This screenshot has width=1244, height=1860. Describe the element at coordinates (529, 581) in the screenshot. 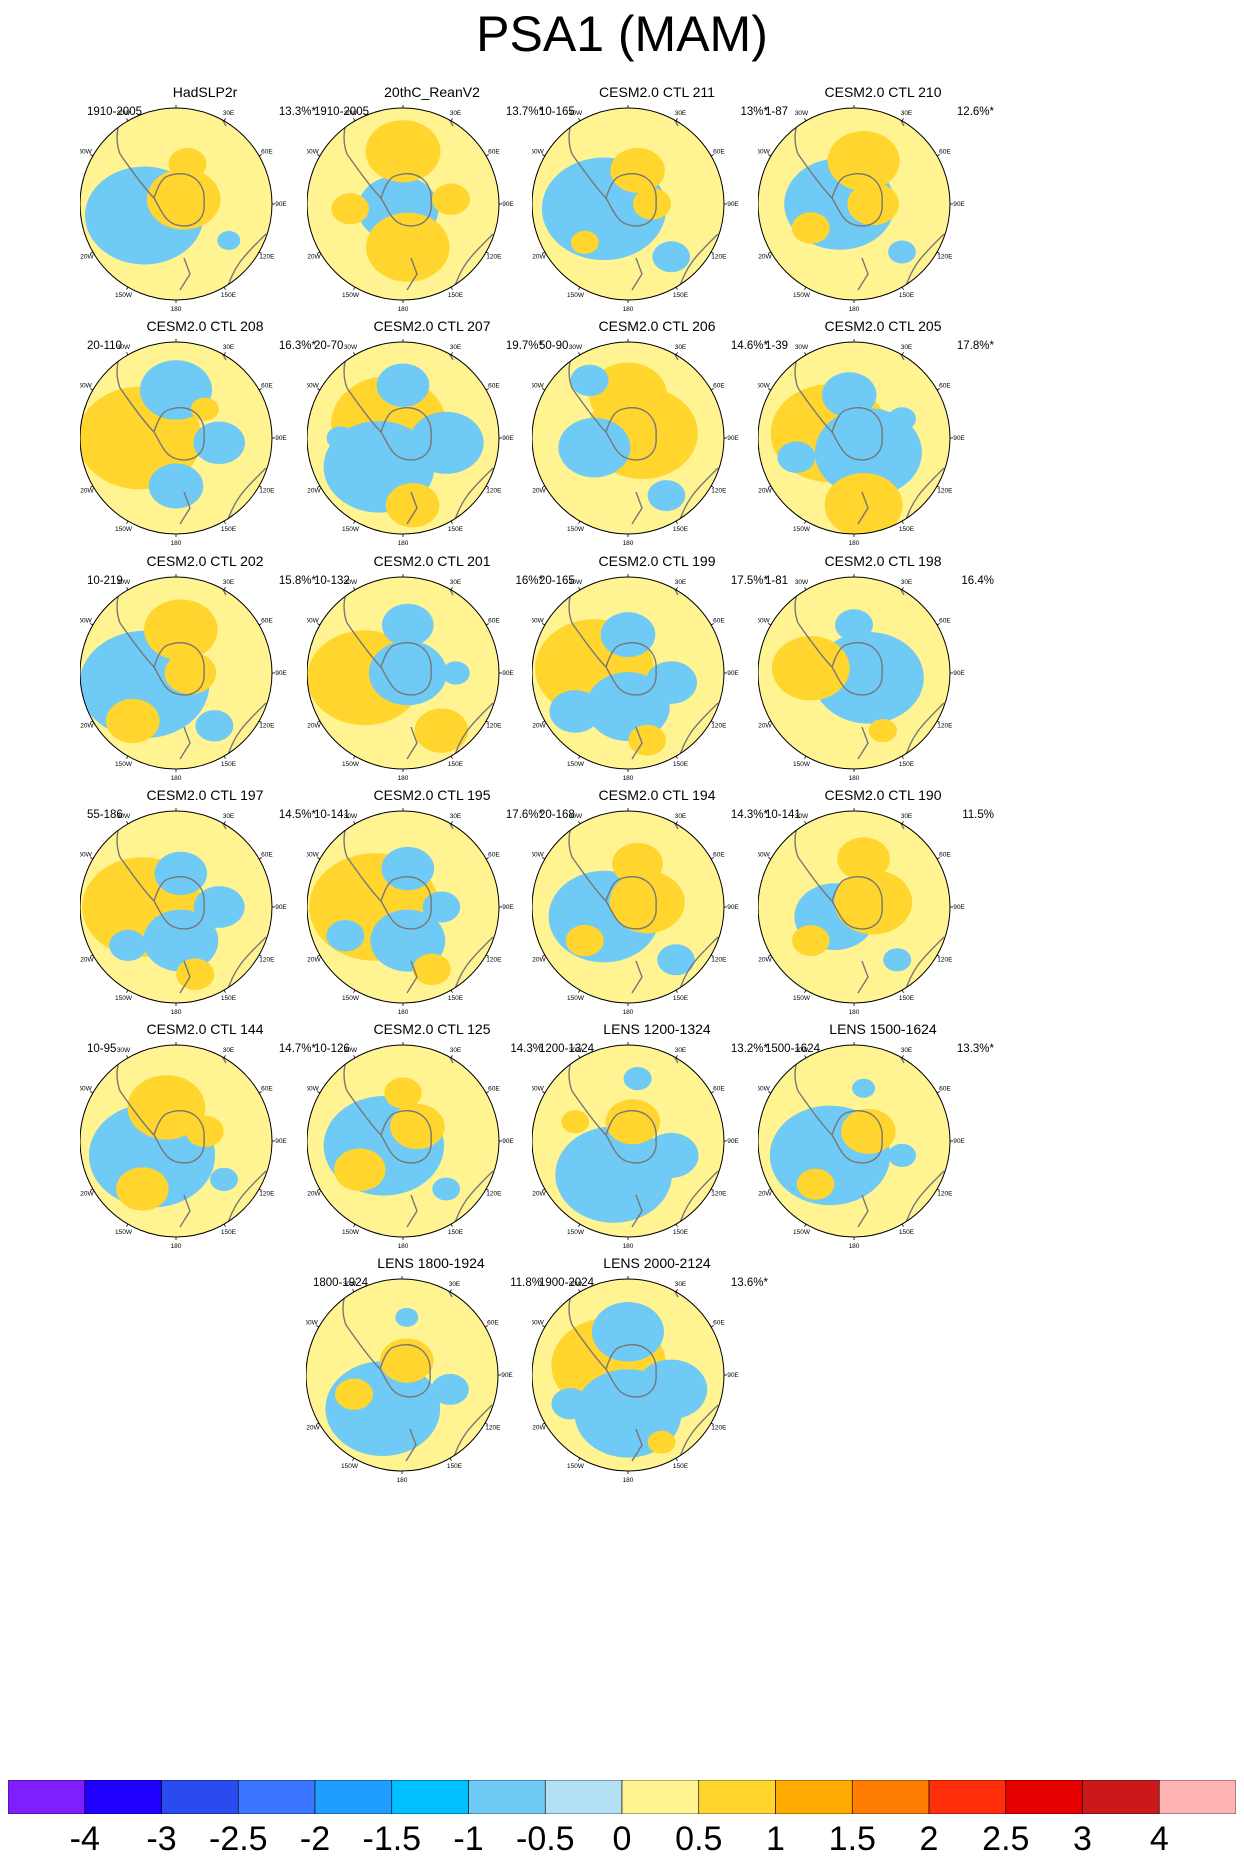

I see `panel-variance-pct: 16%*` at that location.